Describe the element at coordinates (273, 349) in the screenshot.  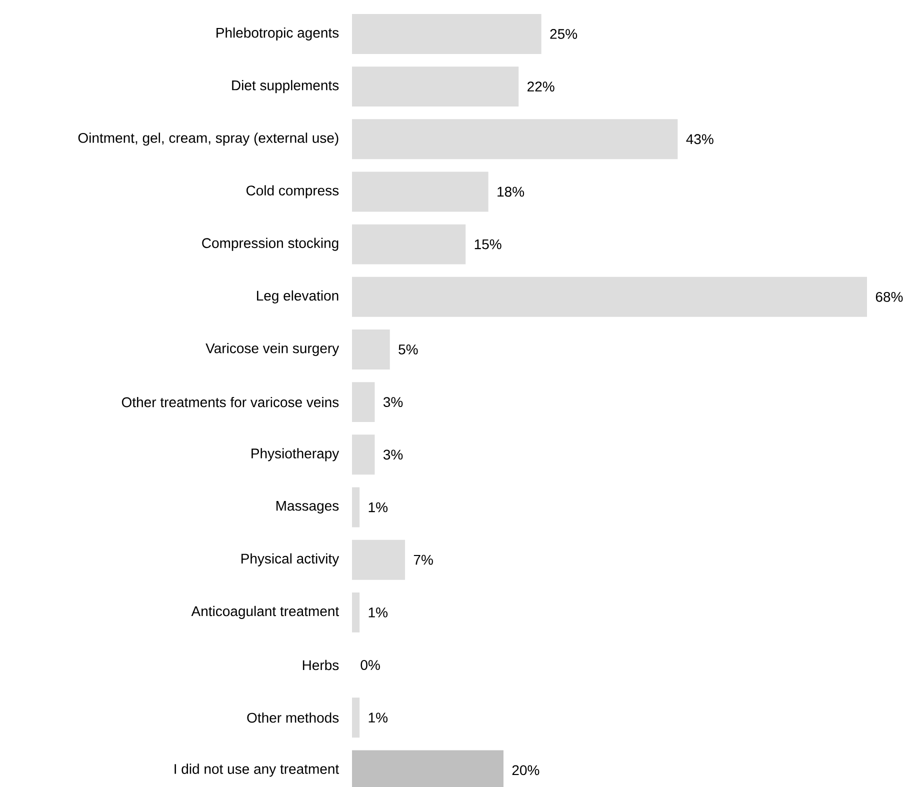
I see `y-tick-label: Varicose vein surgery` at that location.